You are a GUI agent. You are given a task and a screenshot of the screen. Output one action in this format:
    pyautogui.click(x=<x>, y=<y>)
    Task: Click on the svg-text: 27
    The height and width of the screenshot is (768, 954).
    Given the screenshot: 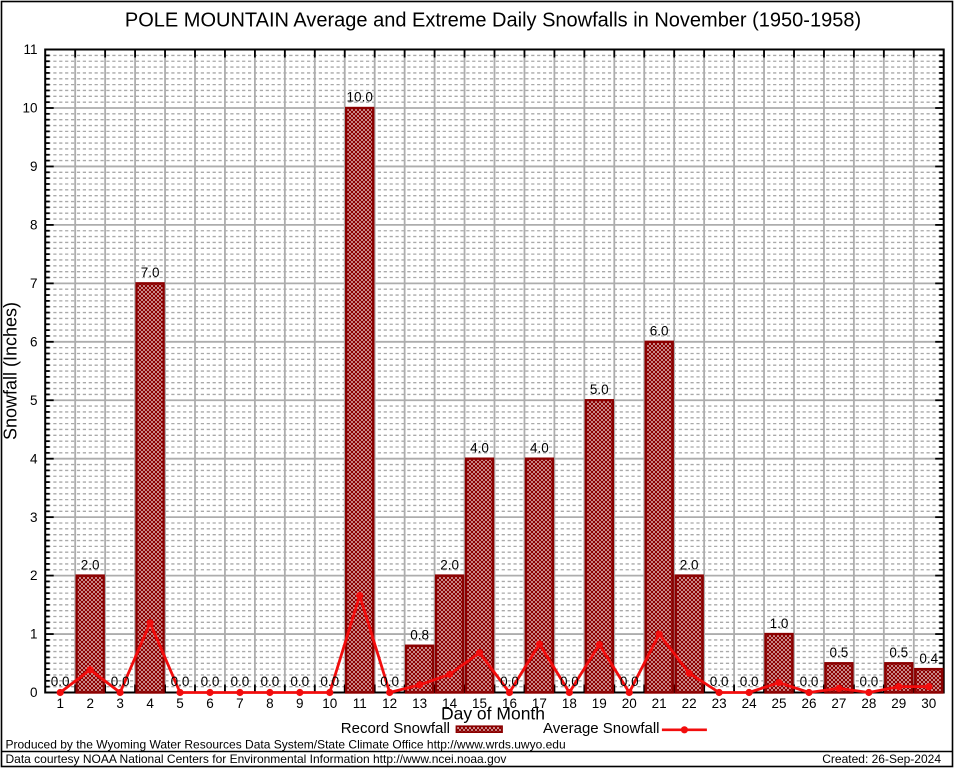 What is the action you would take?
    pyautogui.click(x=838, y=703)
    